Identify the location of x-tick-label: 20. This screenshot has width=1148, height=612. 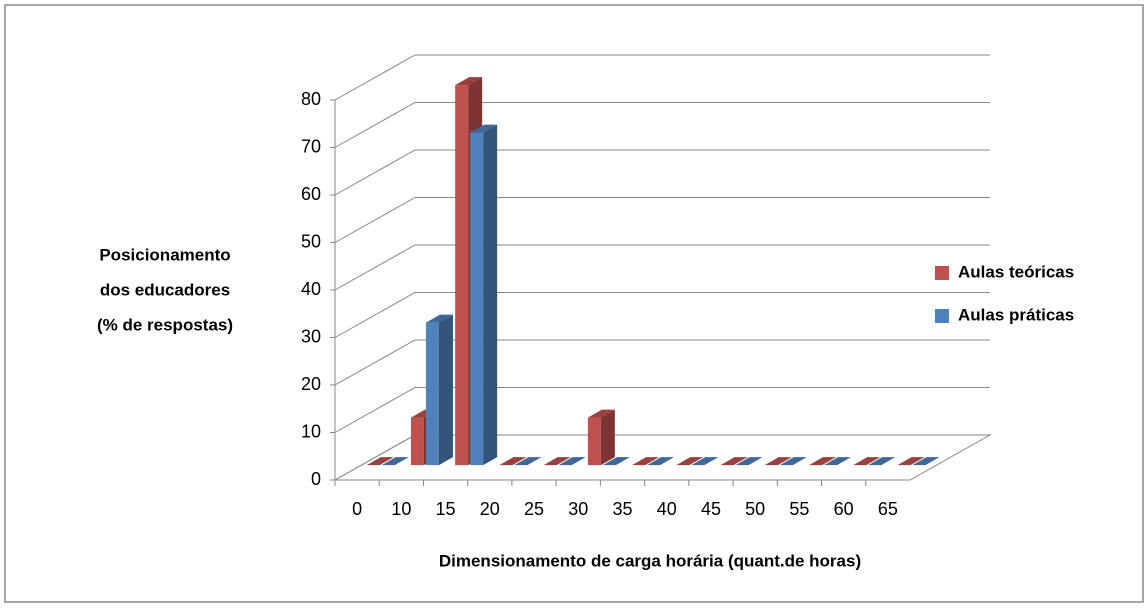
(490, 509).